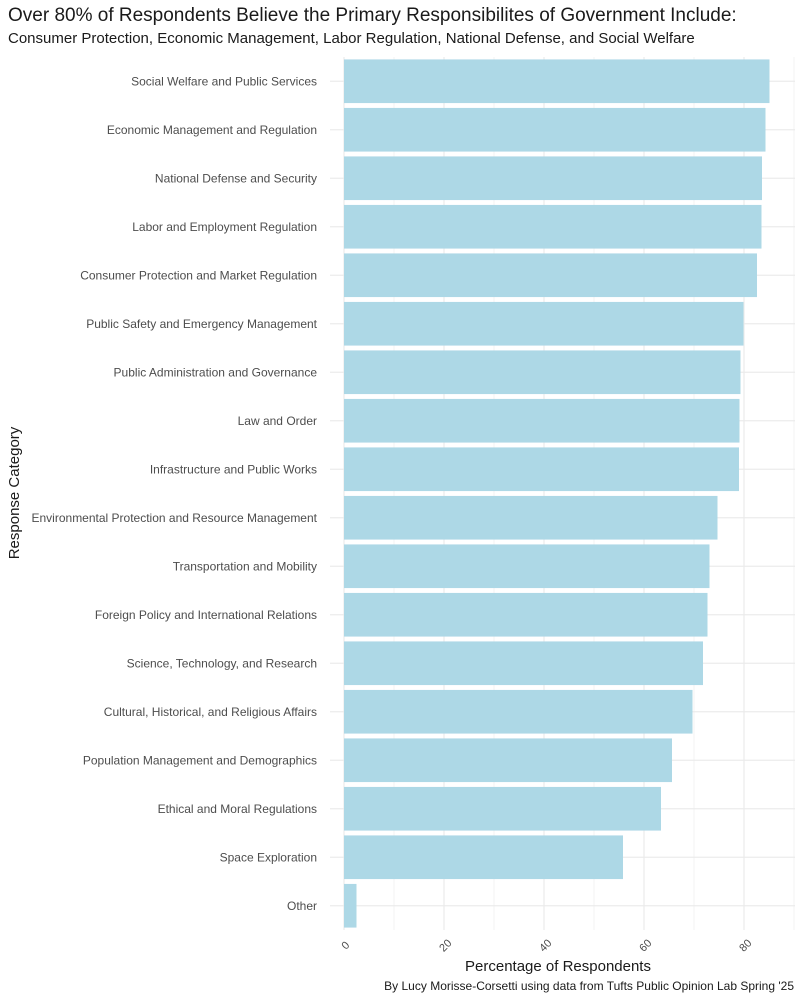 Image resolution: width=800 pixels, height=1000 pixels. What do you see at coordinates (224, 81) in the screenshot?
I see `category-label: Social Welfare and Public Services` at bounding box center [224, 81].